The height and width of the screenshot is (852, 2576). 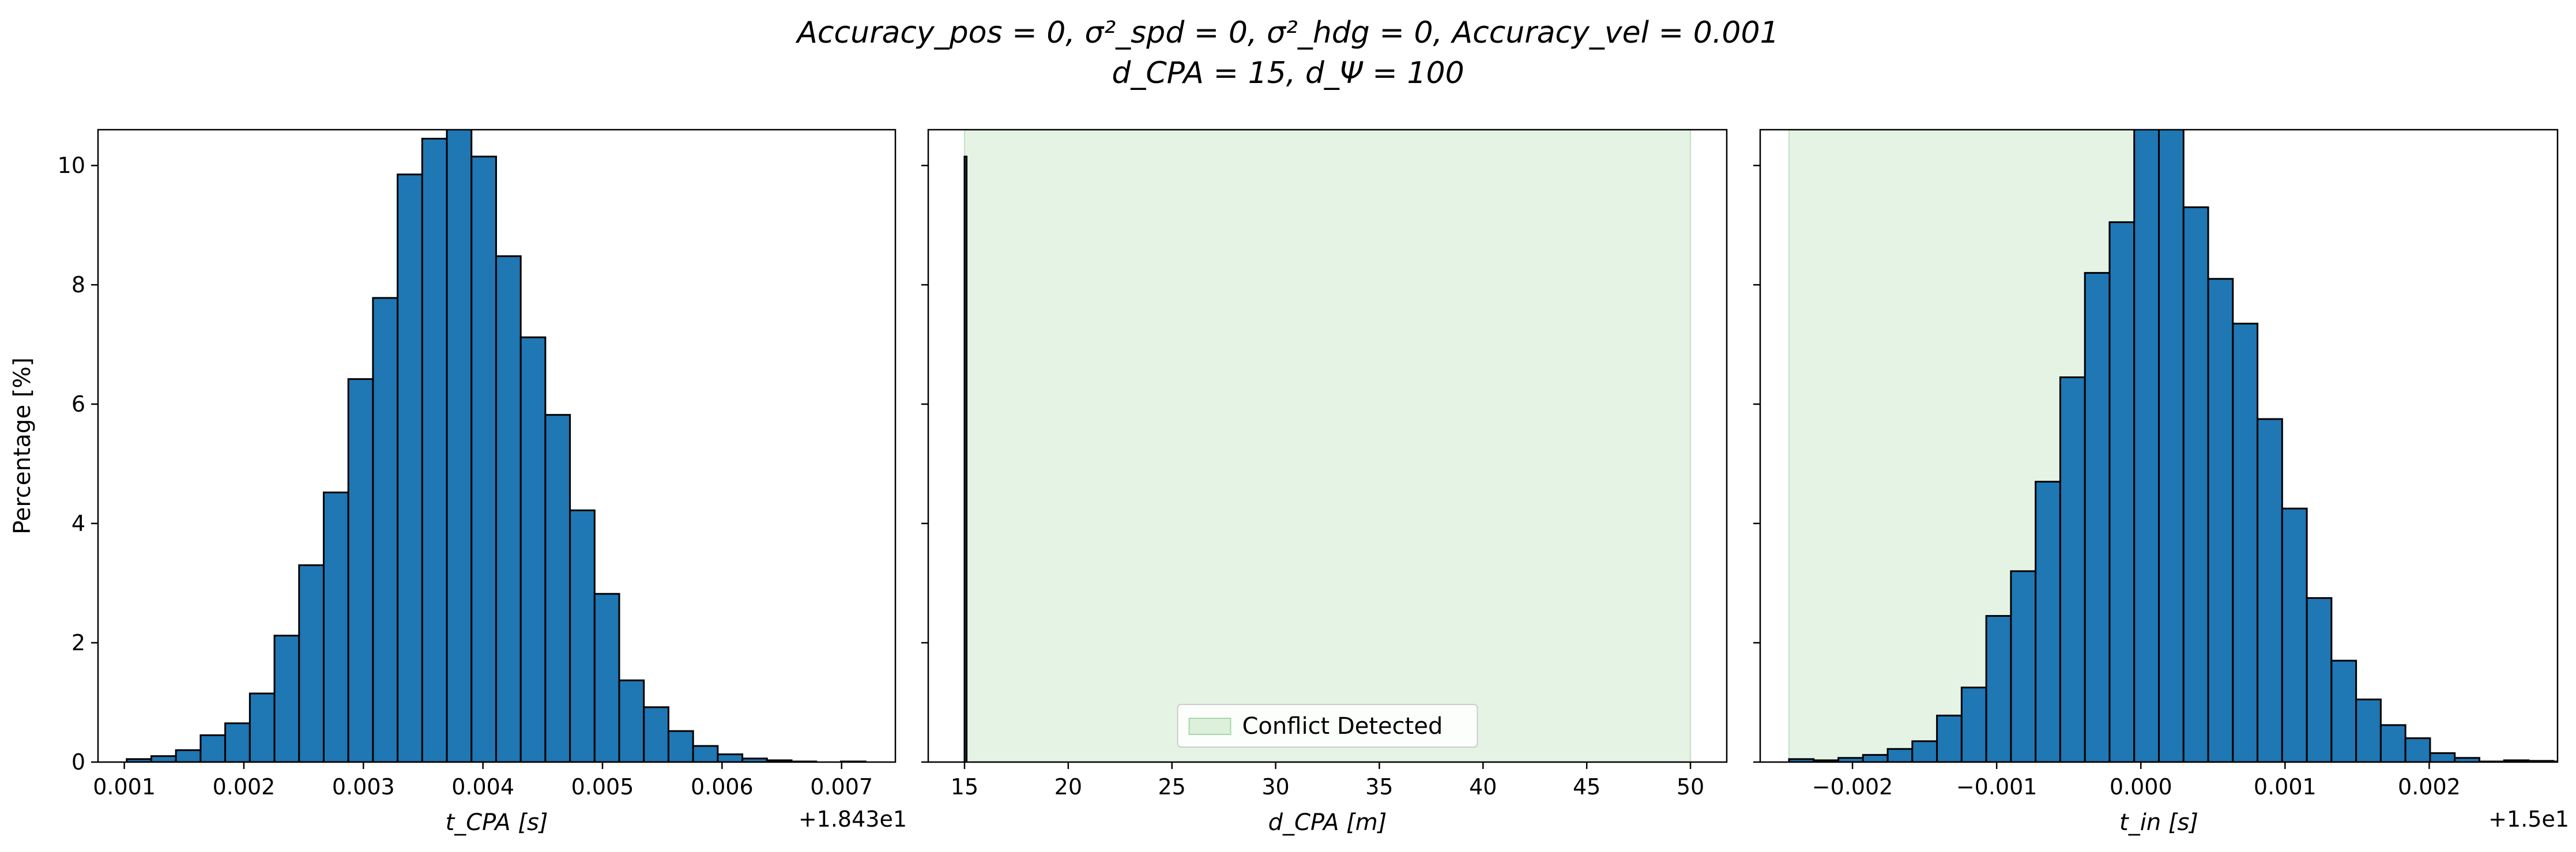 What do you see at coordinates (78, 643) in the screenshot?
I see `y-tick-label: 2` at bounding box center [78, 643].